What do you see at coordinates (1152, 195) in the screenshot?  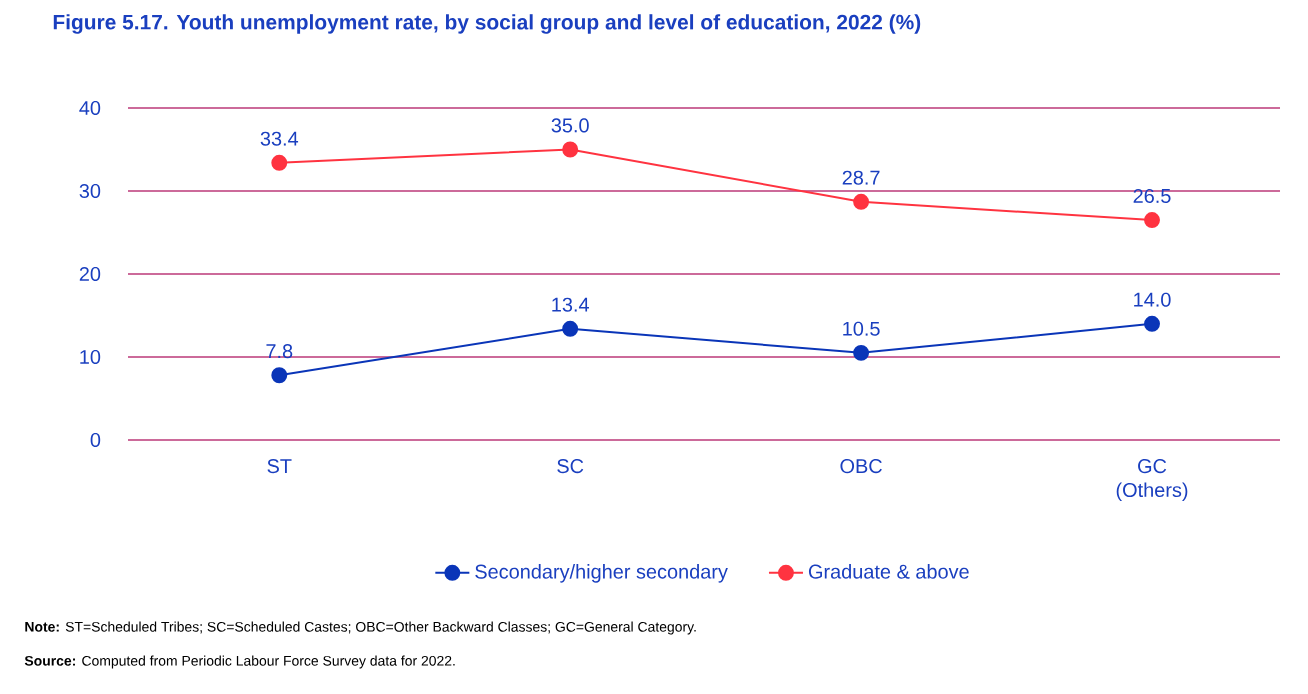 I see `data-label: 26.5` at bounding box center [1152, 195].